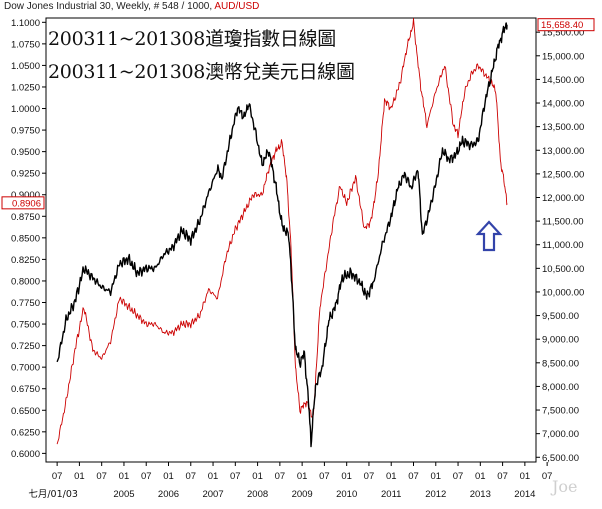 The height and width of the screenshot is (509, 602). I want to click on right-axis-tick-label: 9,500.00, so click(560, 316).